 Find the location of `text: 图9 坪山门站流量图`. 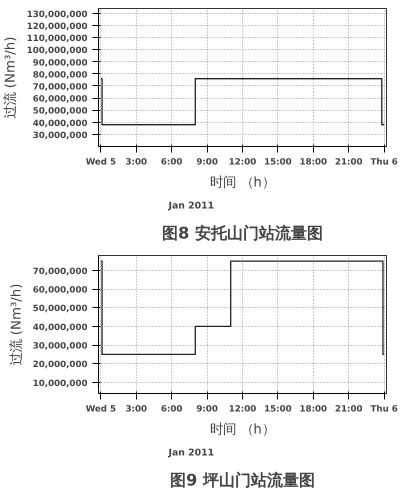

text: 图9 坪山门站流量图 is located at coordinates (242, 480).